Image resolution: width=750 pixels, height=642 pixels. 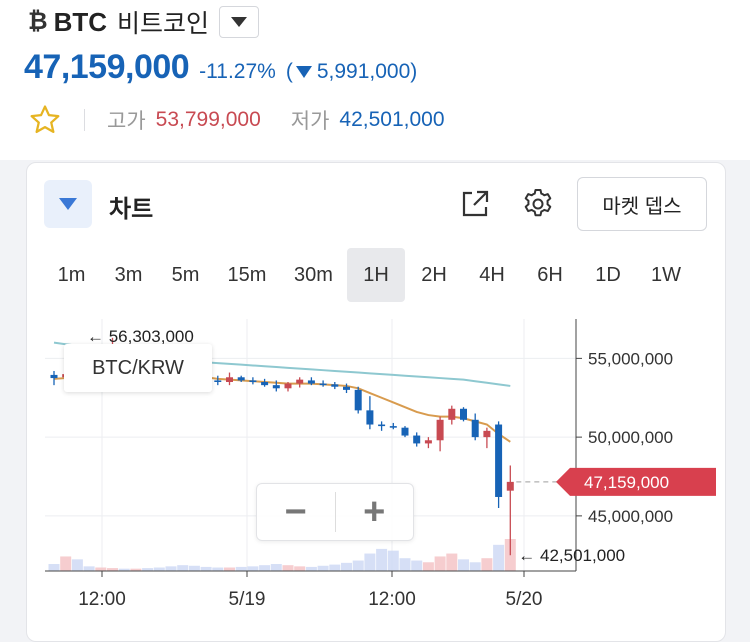 I want to click on interval-tab: 30m, so click(x=313, y=274).